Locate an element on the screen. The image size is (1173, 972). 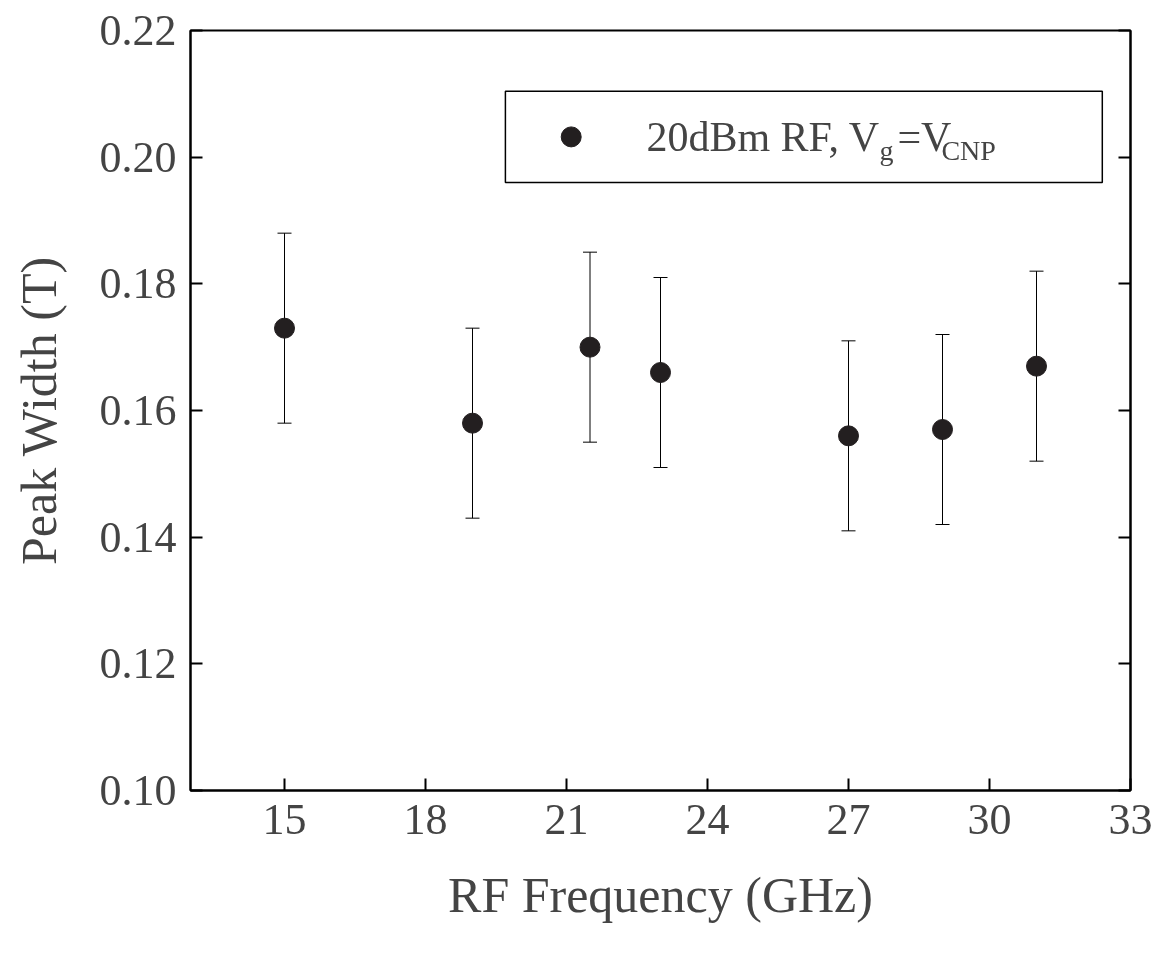
y-axis-title: Peak Width (T) is located at coordinates (38, 410).